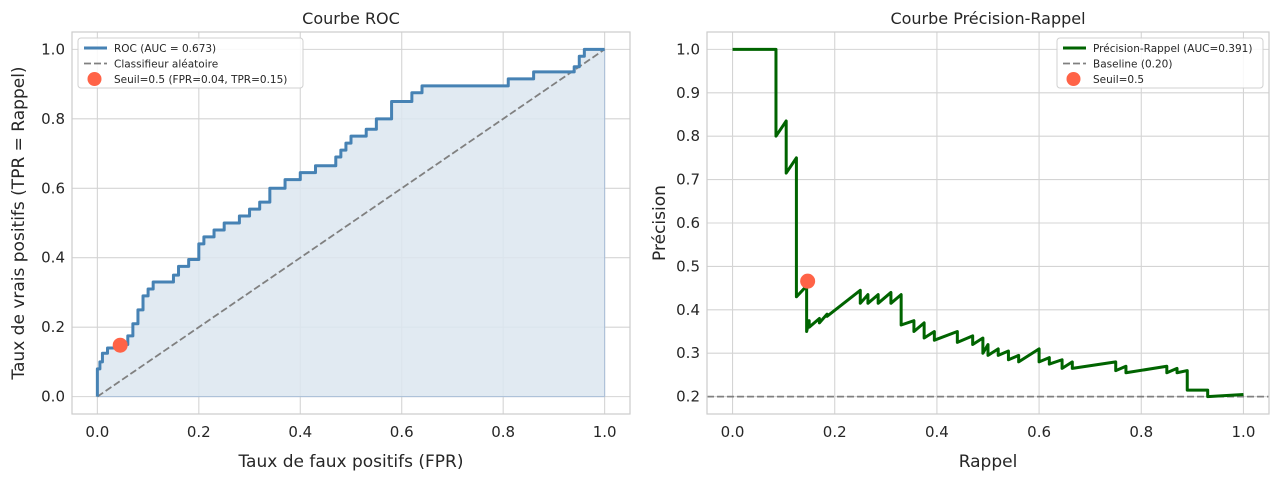 This screenshot has height=480, width=1280. Describe the element at coordinates (1172, 49) in the screenshot. I see `legend-label: Précision-Rappel (AUC=0.391)` at that location.